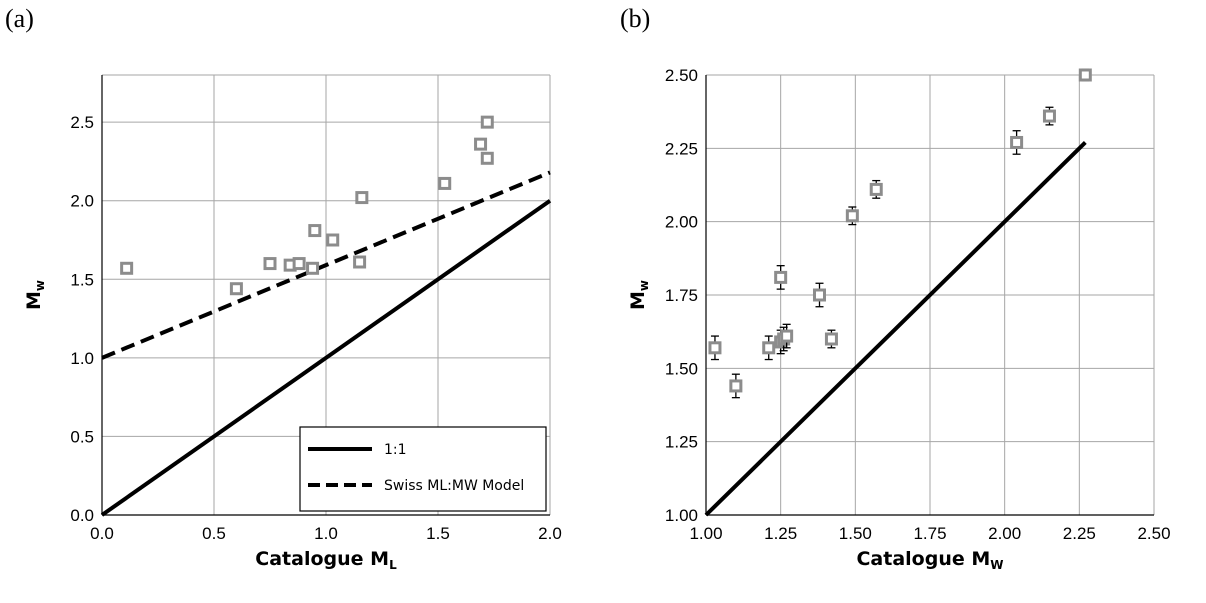 This screenshot has width=1206, height=603. I want to click on panel-b-label: (b), so click(635, 18).